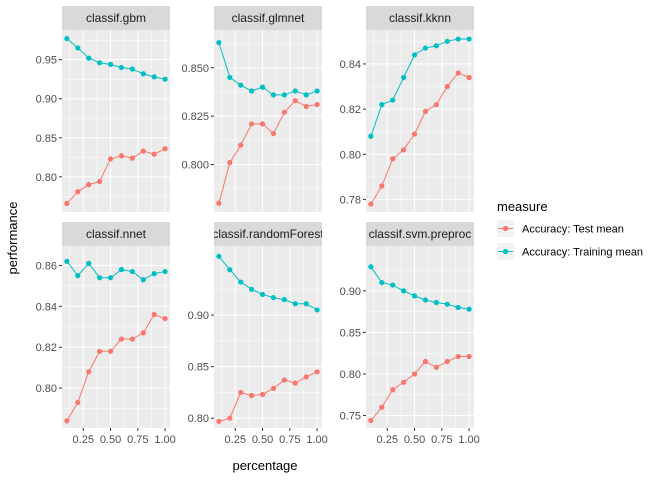  I want to click on y-tick-label: 0.82, so click(350, 110).